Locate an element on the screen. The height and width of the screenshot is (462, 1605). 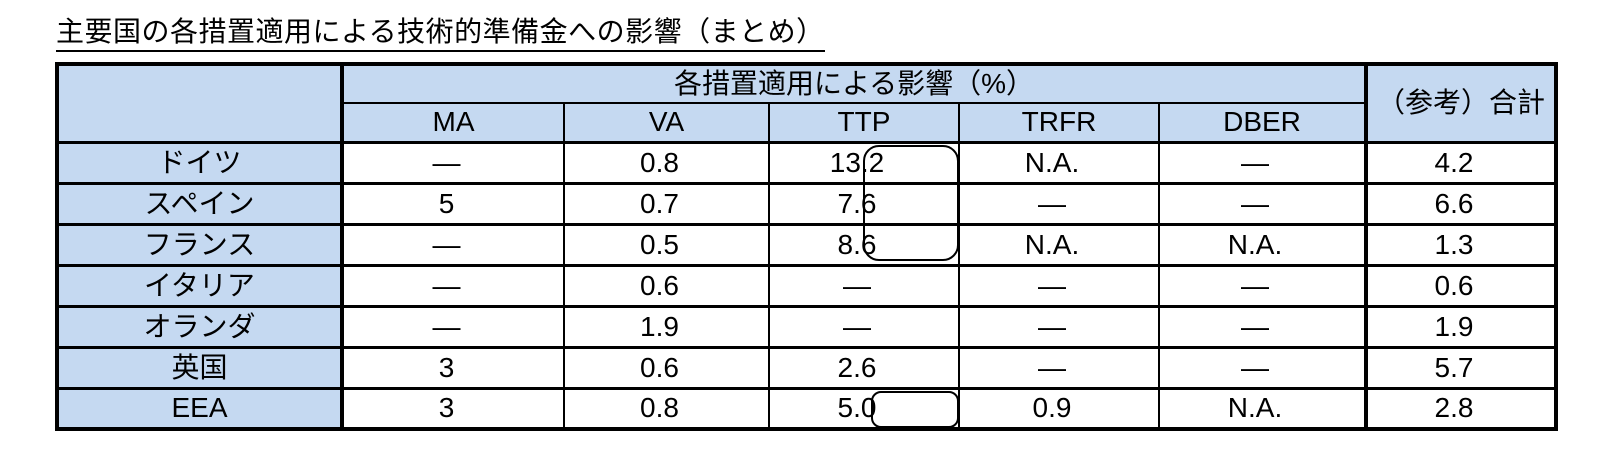
value-cell-va: 0.7 is located at coordinates (666, 203).